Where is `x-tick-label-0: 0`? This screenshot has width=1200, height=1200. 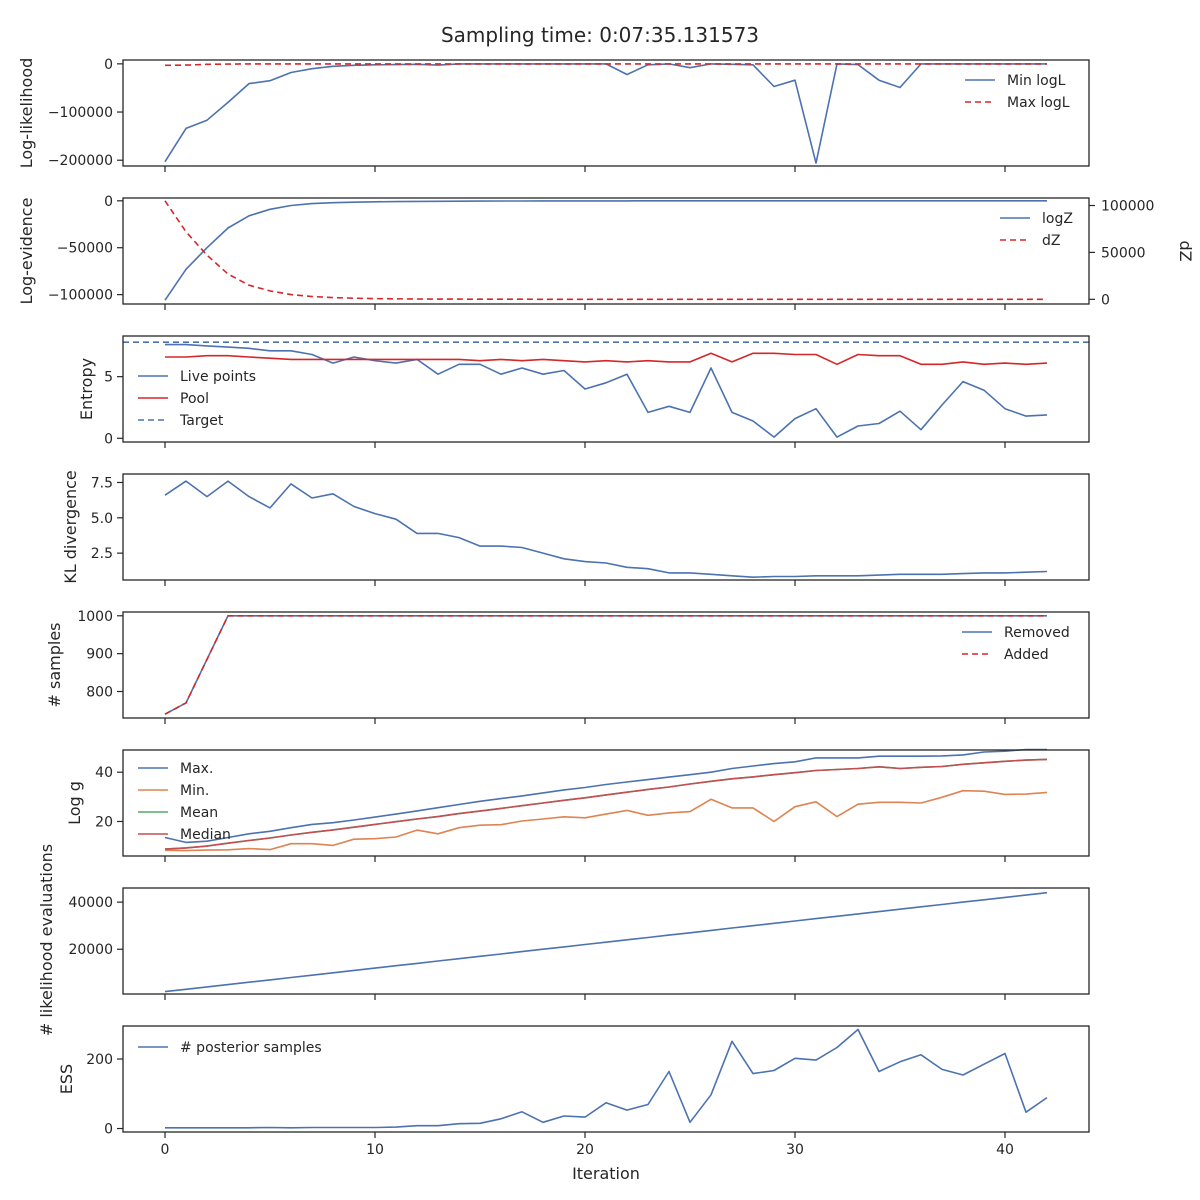 x-tick-label-0: 0 is located at coordinates (165, 1150).